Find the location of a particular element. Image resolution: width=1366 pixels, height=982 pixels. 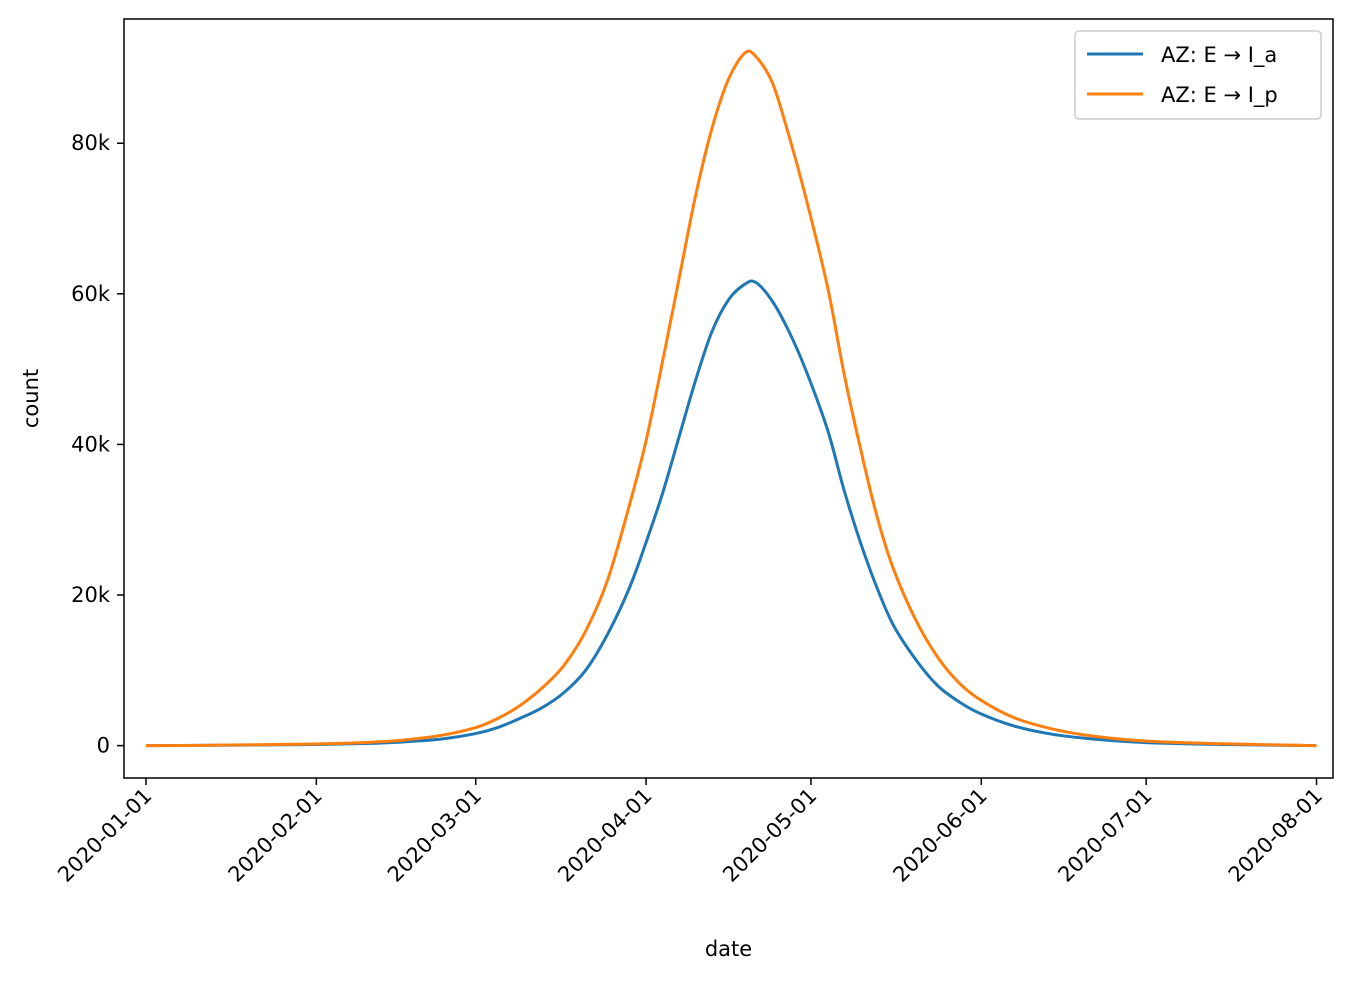

y-tick-label: 40k is located at coordinates (91, 444).